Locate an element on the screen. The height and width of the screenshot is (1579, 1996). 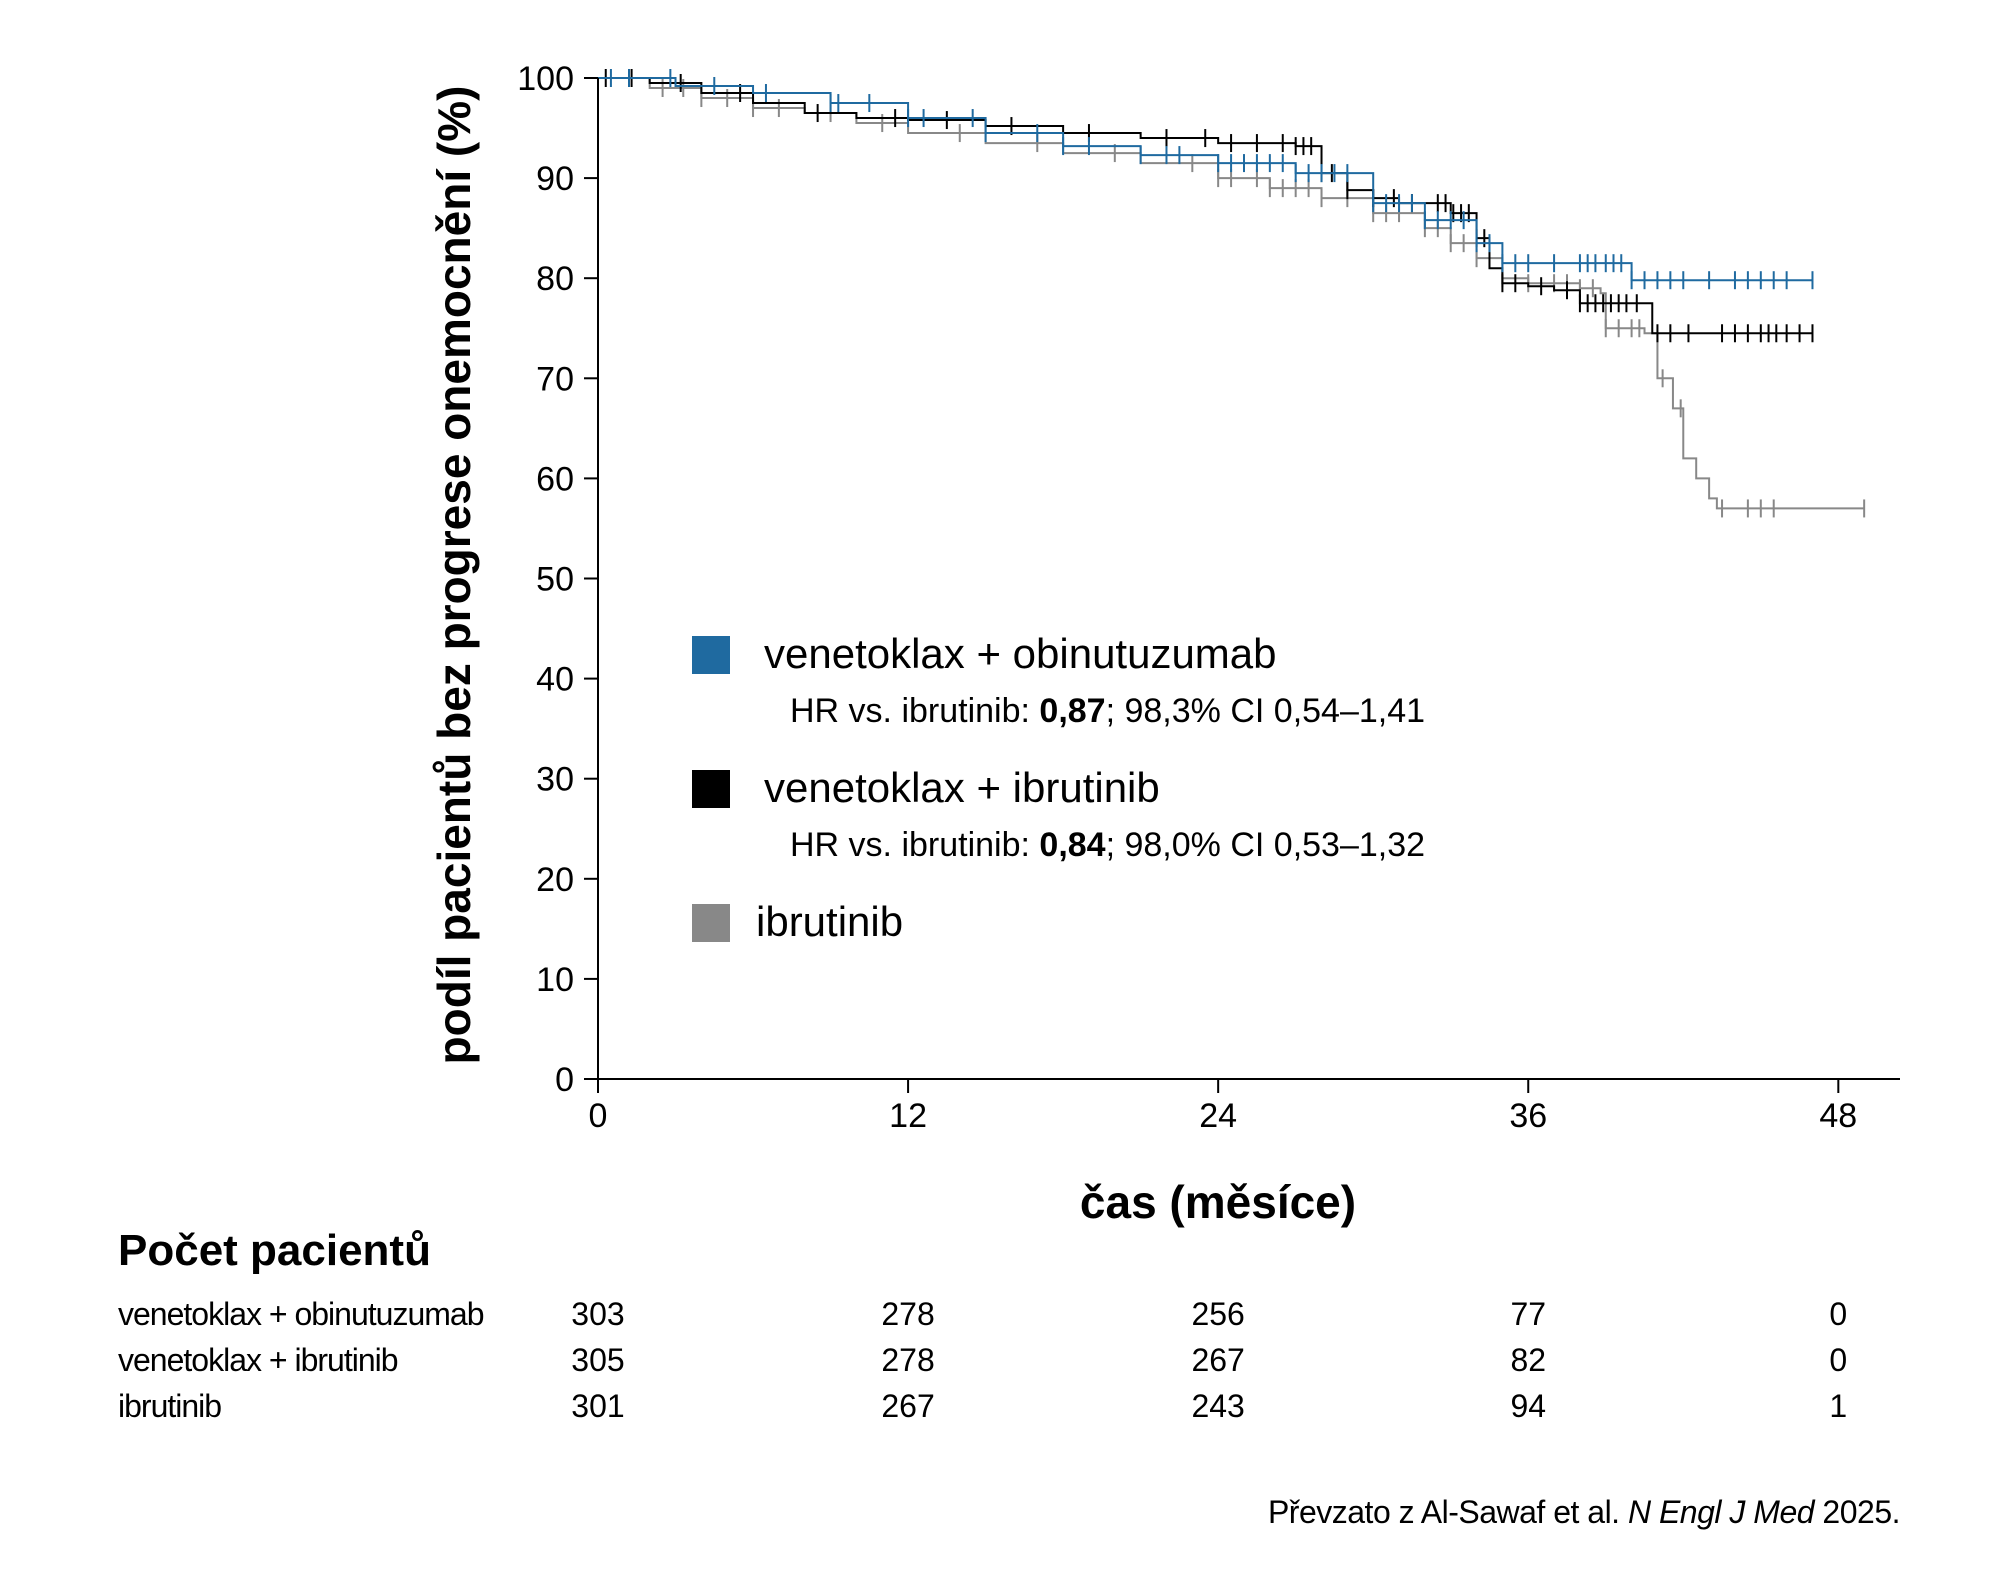
risk-value: 82 is located at coordinates (1528, 1360).